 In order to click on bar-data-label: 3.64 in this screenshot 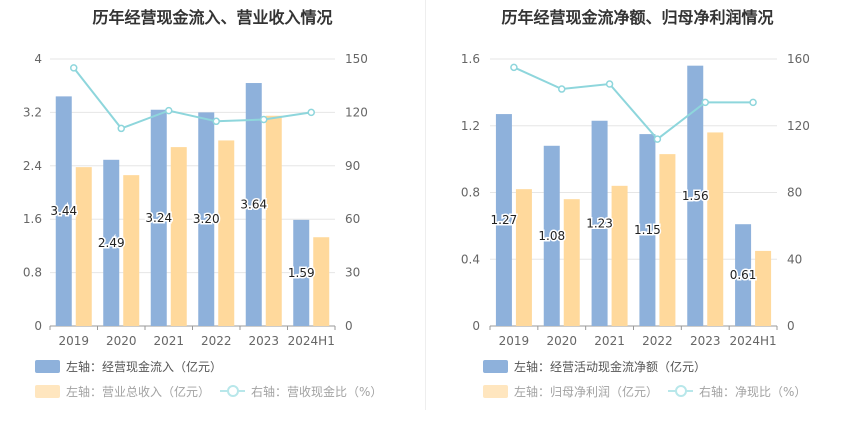, I will do `click(253, 205)`.